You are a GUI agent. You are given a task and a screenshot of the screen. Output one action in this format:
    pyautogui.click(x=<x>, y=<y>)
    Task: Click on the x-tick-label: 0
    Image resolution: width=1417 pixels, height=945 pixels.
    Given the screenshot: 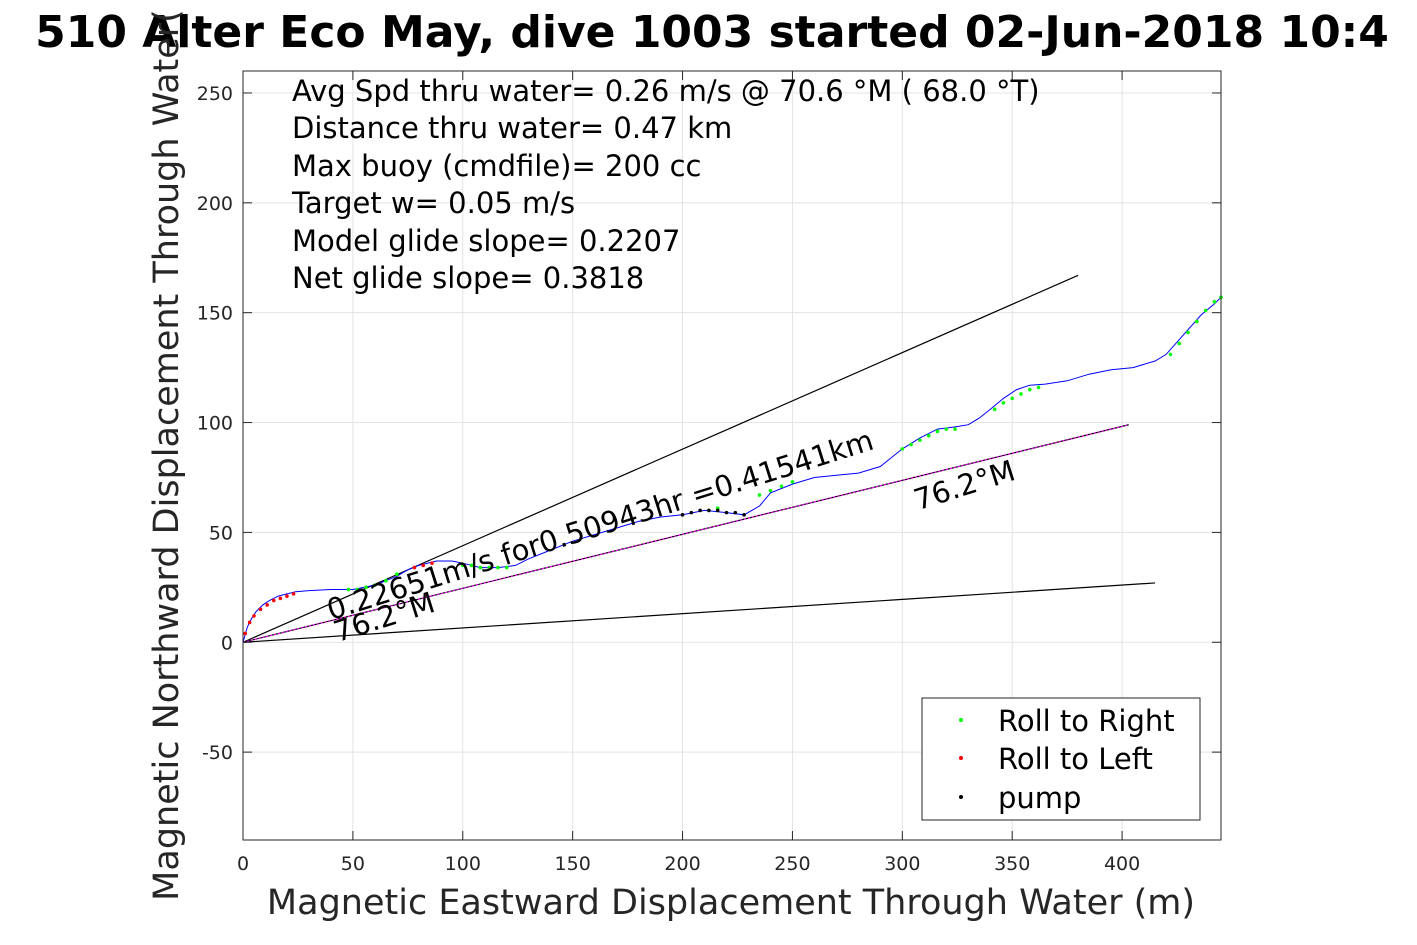 What is the action you would take?
    pyautogui.click(x=243, y=864)
    